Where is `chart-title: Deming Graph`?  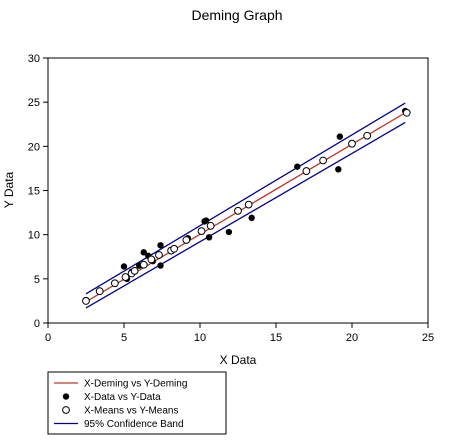
chart-title: Deming Graph is located at coordinates (236, 15).